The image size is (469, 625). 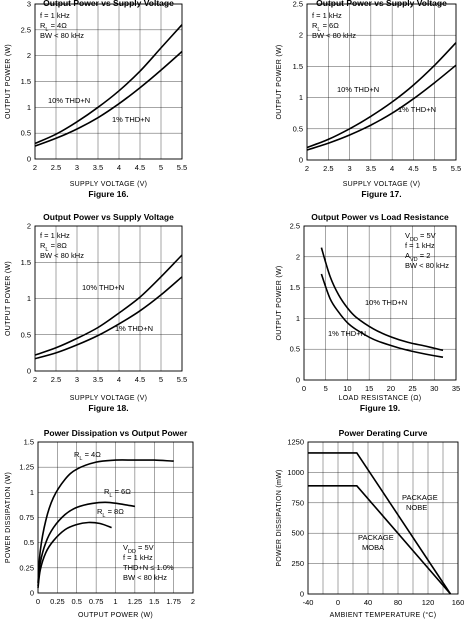 What do you see at coordinates (380, 398) in the screenshot?
I see `x-axis-label: LOAD RESISTANCE (Ω)` at bounding box center [380, 398].